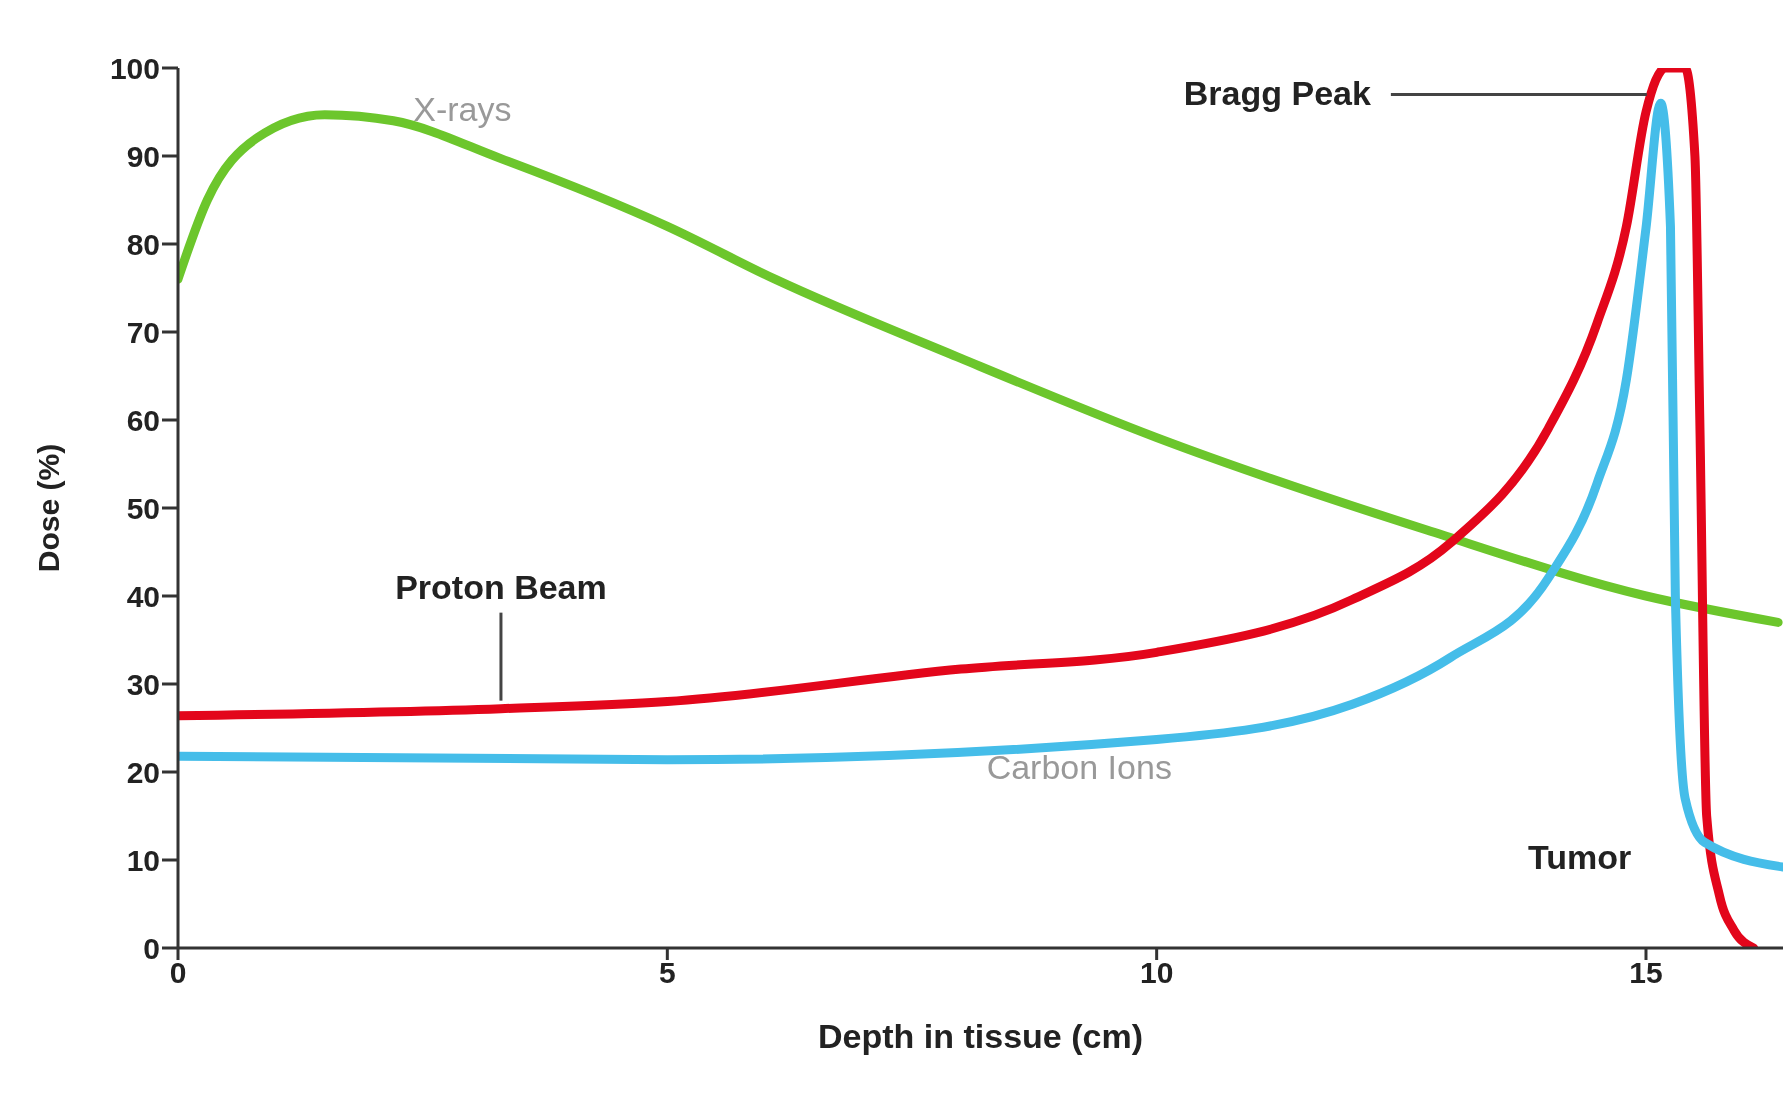 The width and height of the screenshot is (1791, 1105). Describe the element at coordinates (143, 420) in the screenshot. I see `y-tick-label: 60` at that location.